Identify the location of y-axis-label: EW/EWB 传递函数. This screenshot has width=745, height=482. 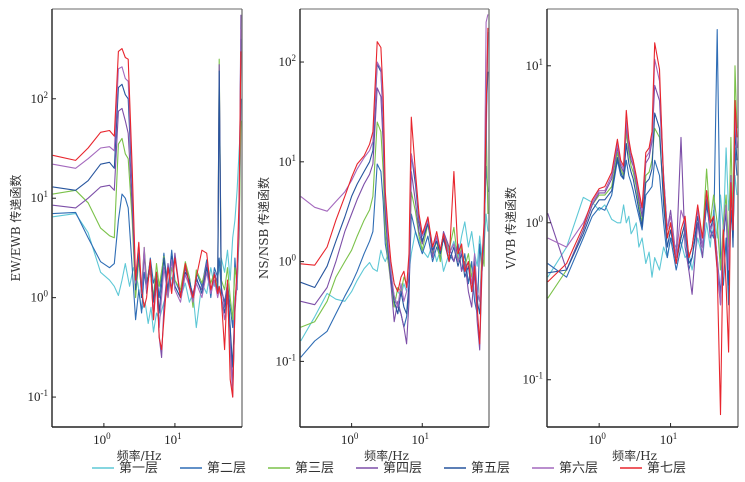
(15, 228).